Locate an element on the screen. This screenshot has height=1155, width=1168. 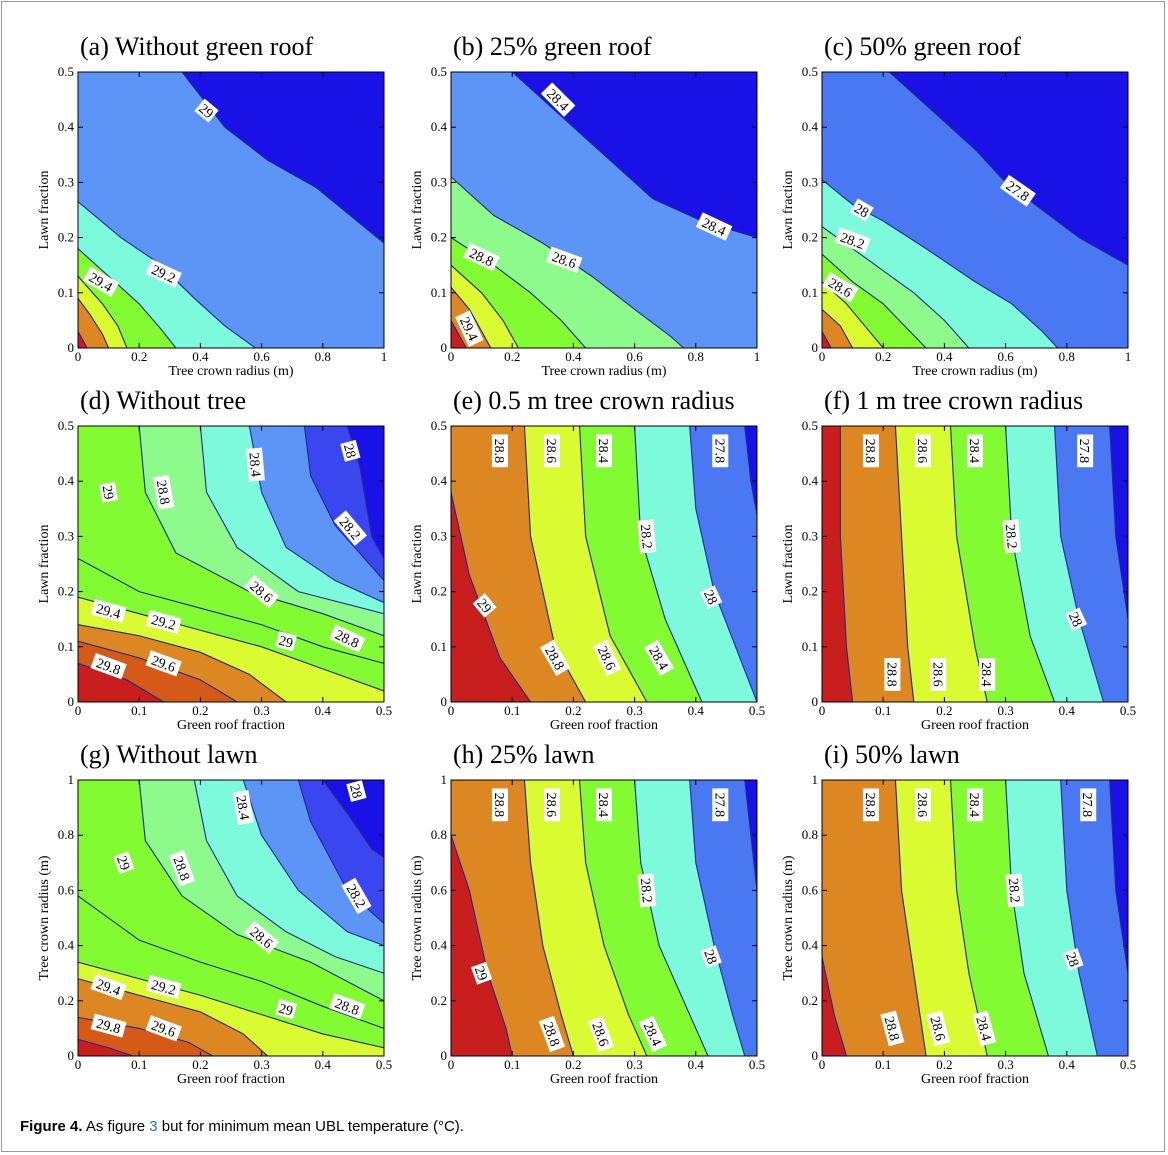
panel-g-contour-label-0: 28 is located at coordinates (356, 791).